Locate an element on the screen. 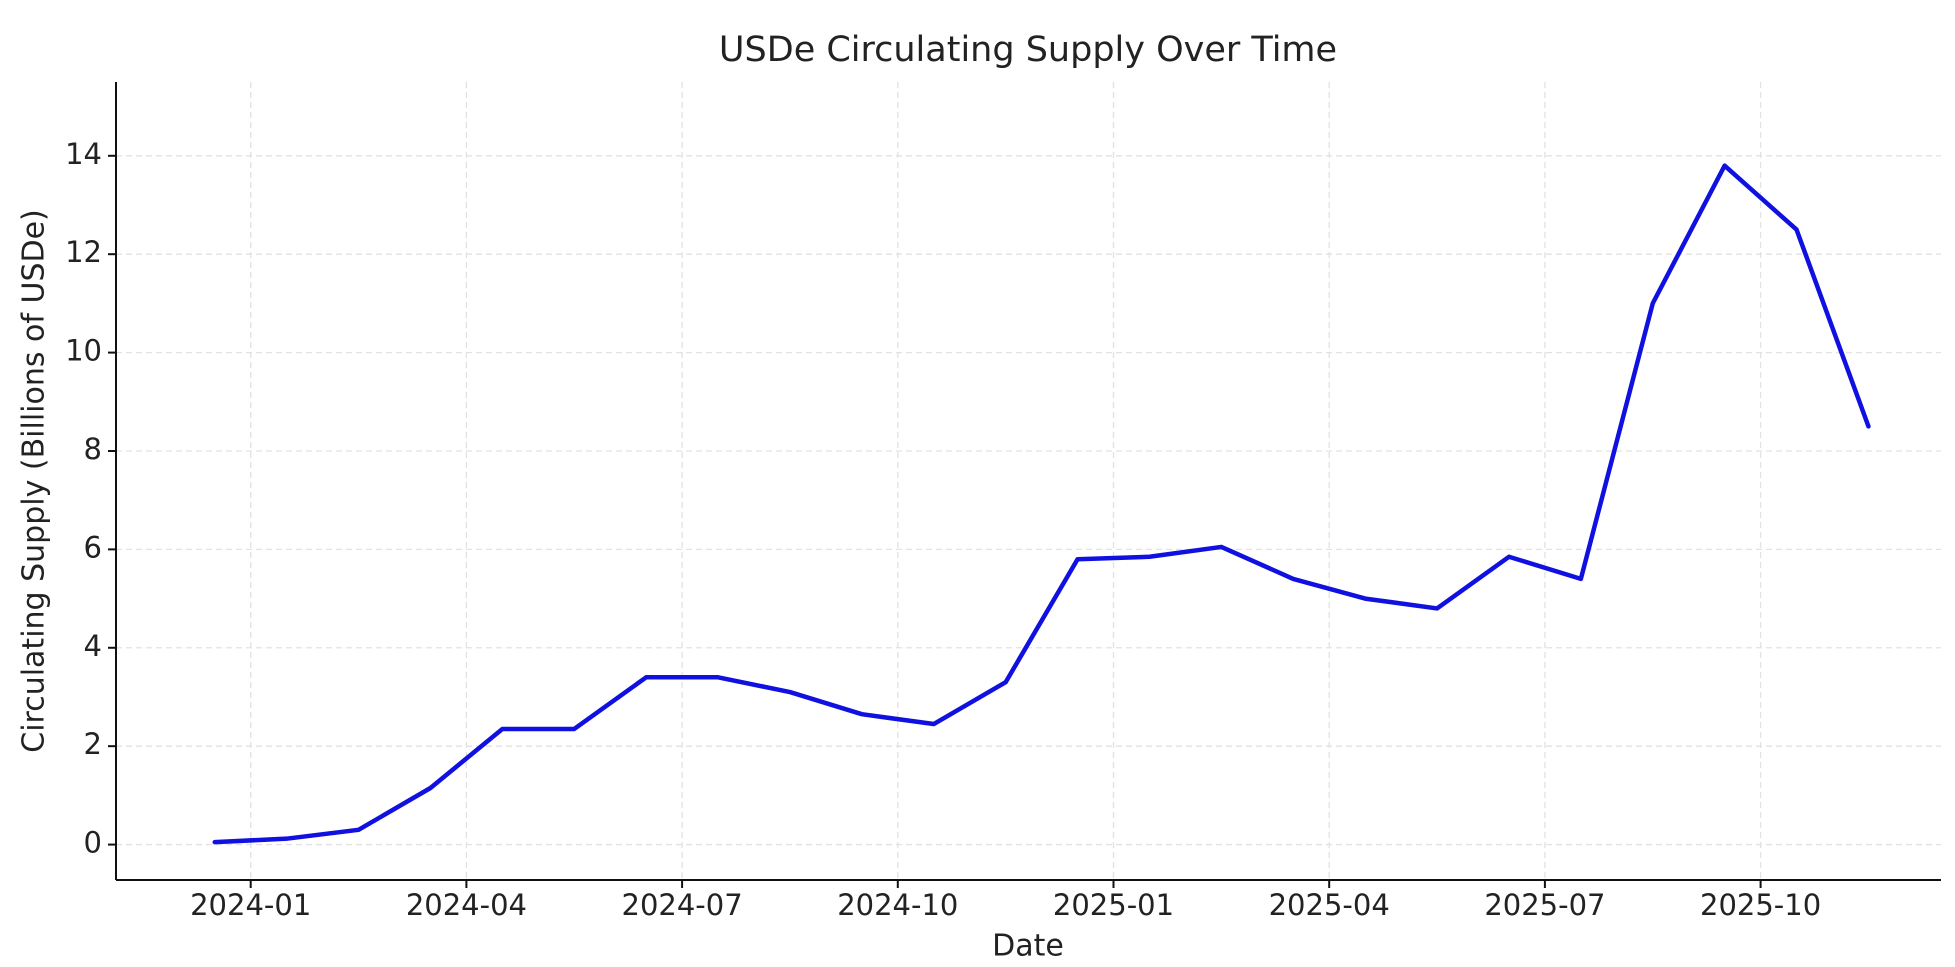 Image resolution: width=1955 pixels, height=967 pixels. x-tick-label: 2025-07 is located at coordinates (1544, 905).